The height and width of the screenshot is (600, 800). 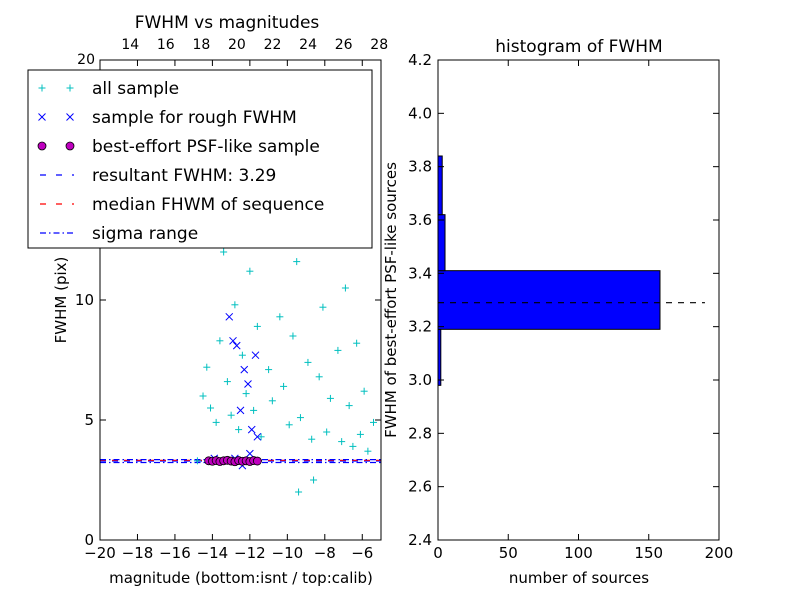 I want to click on left-top-x-tick-label: 18, so click(x=201, y=45).